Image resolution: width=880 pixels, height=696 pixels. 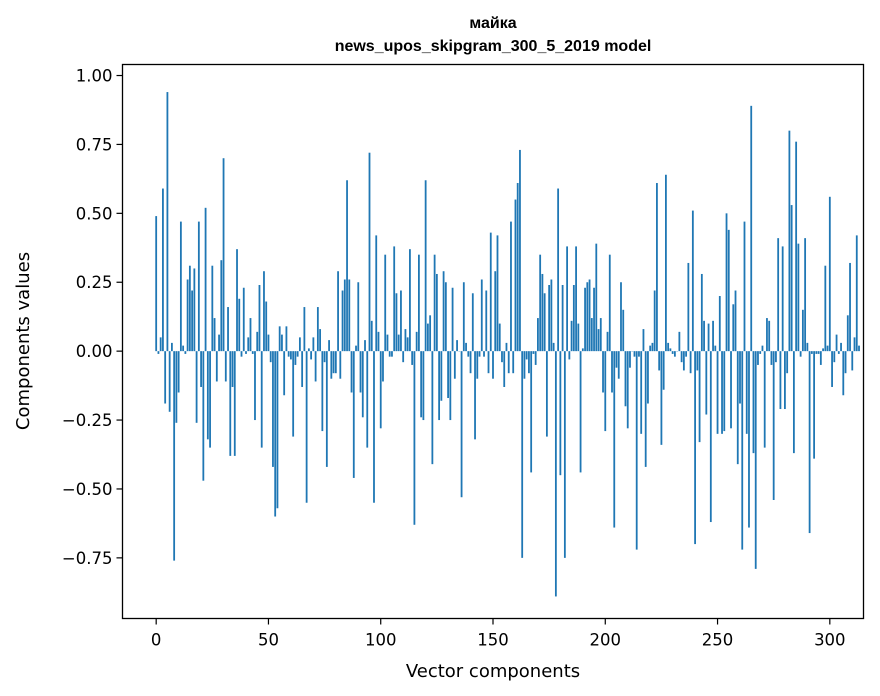 What do you see at coordinates (381, 640) in the screenshot?
I see `x-tick-label: 100` at bounding box center [381, 640].